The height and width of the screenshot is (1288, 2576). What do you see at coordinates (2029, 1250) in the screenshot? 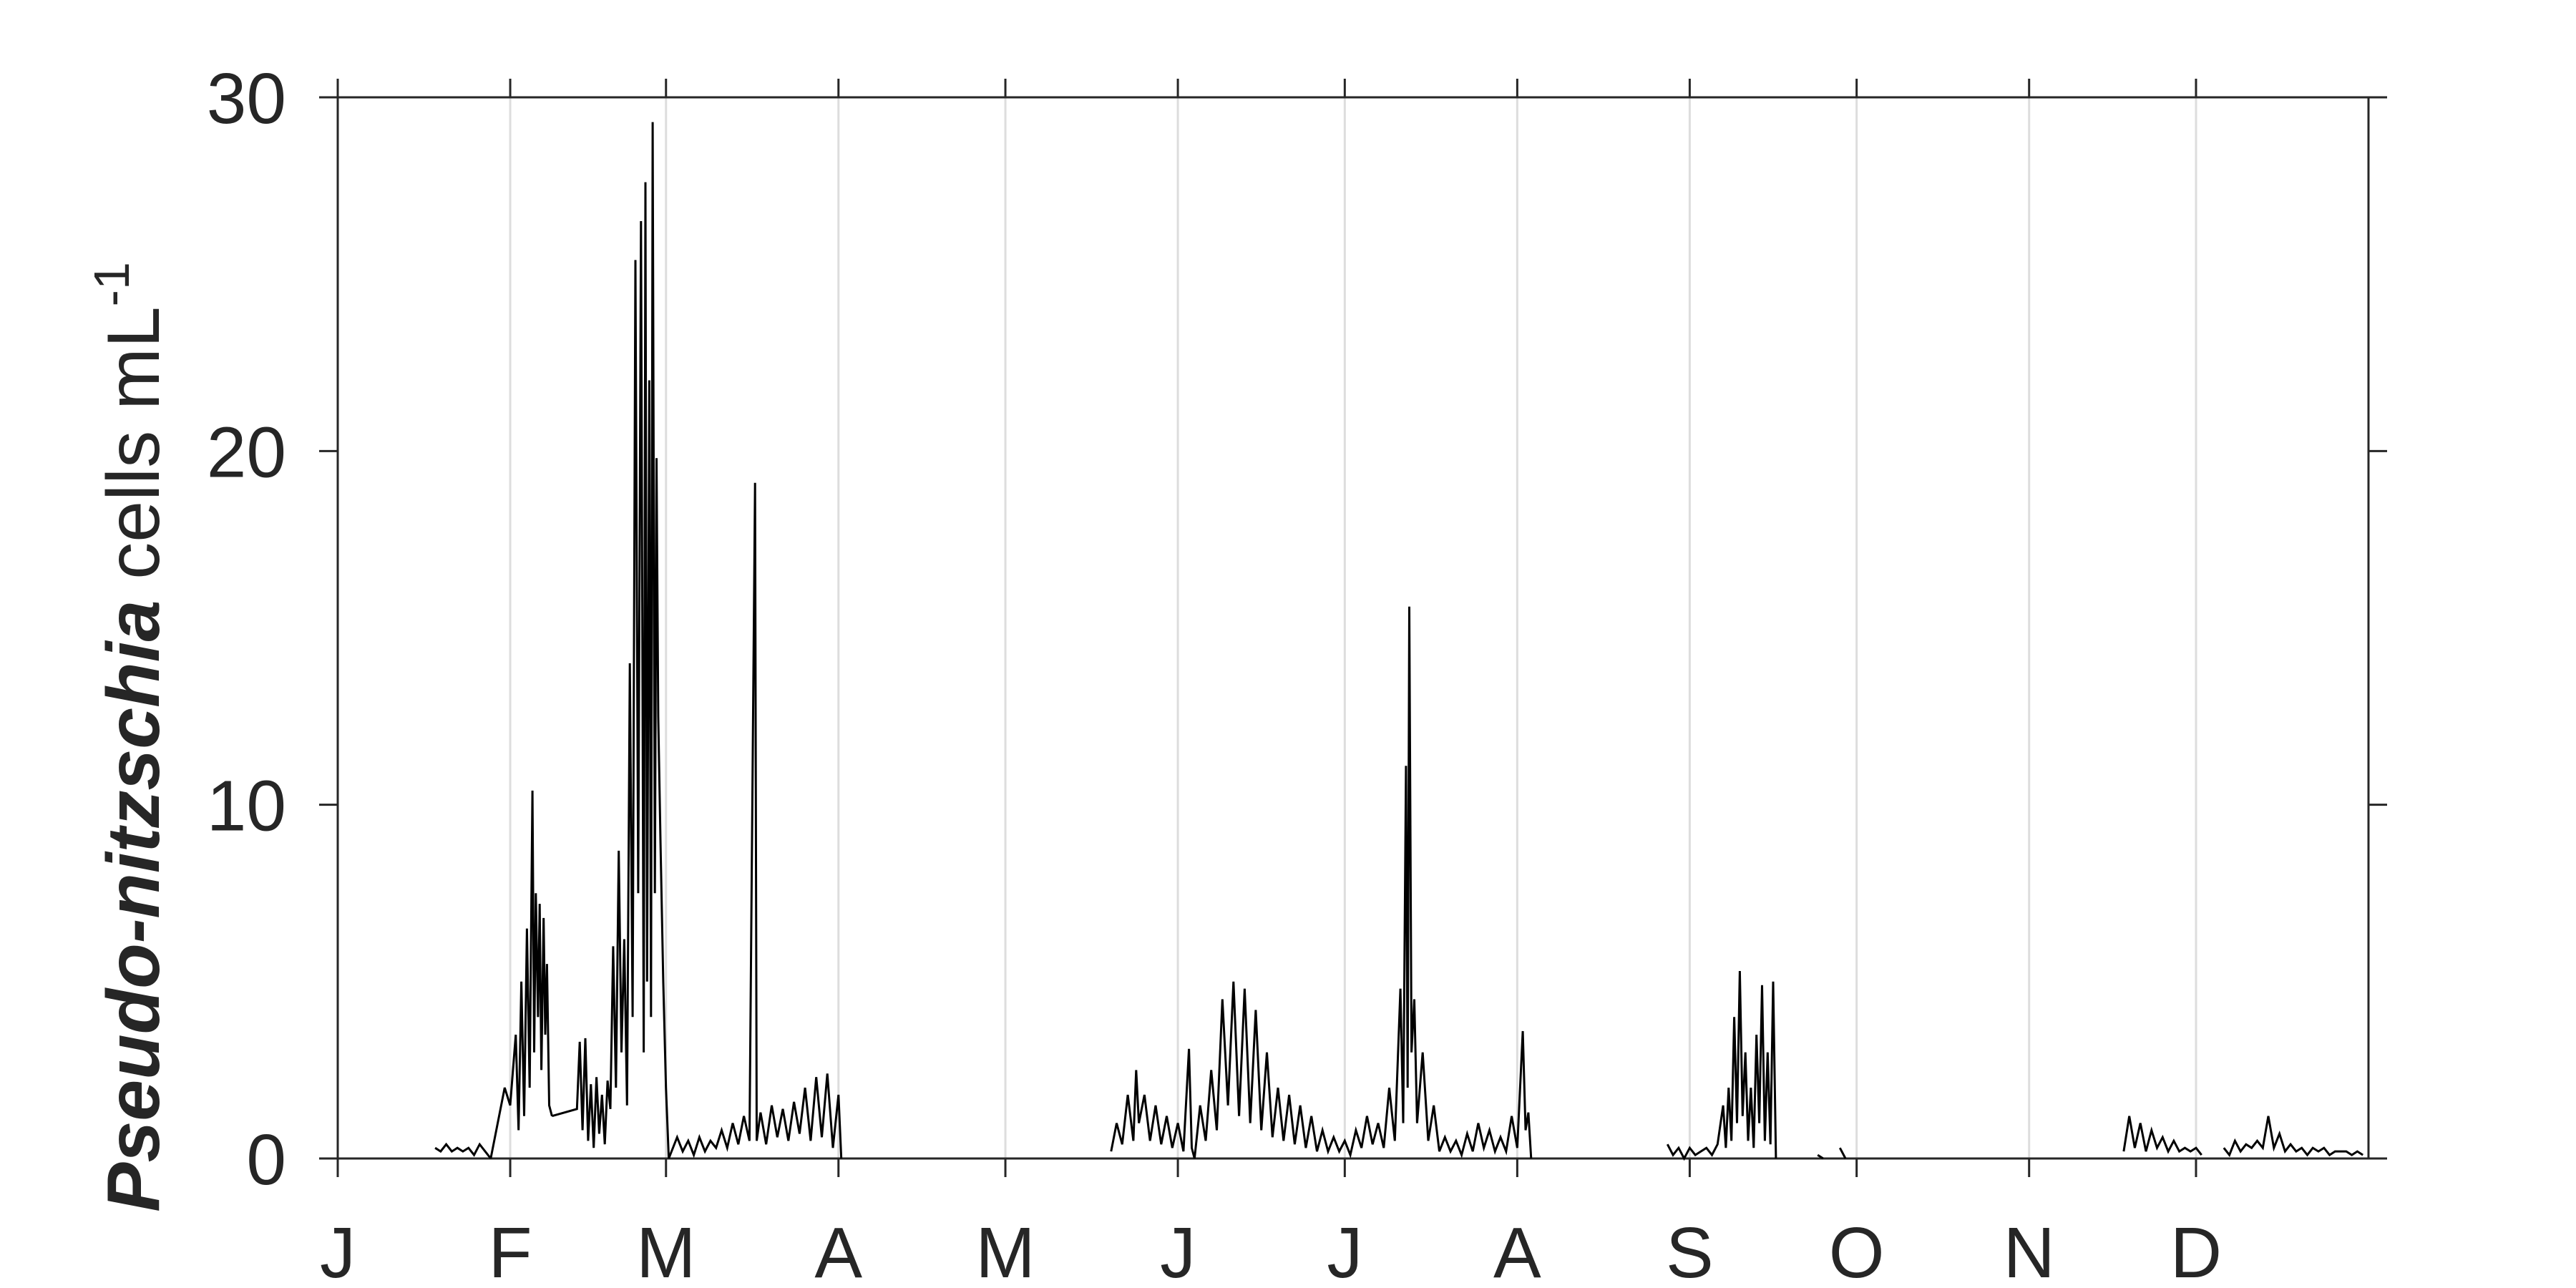
I see `x-tick-label: N` at bounding box center [2029, 1250].